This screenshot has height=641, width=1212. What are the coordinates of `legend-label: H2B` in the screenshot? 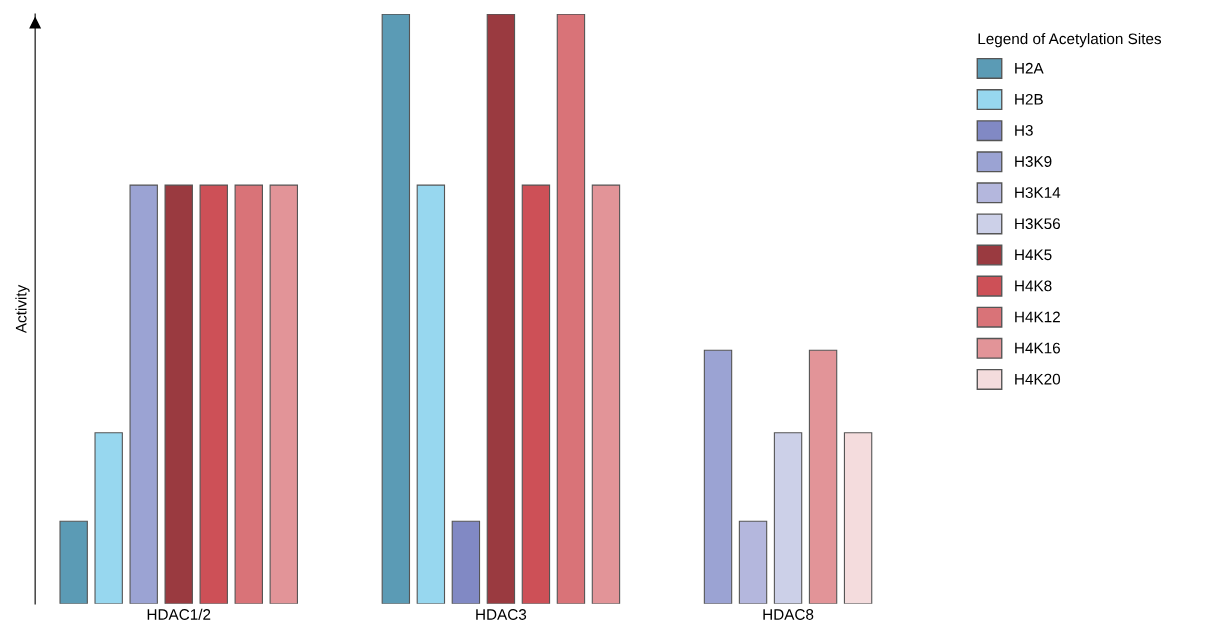 It's located at (1029, 99).